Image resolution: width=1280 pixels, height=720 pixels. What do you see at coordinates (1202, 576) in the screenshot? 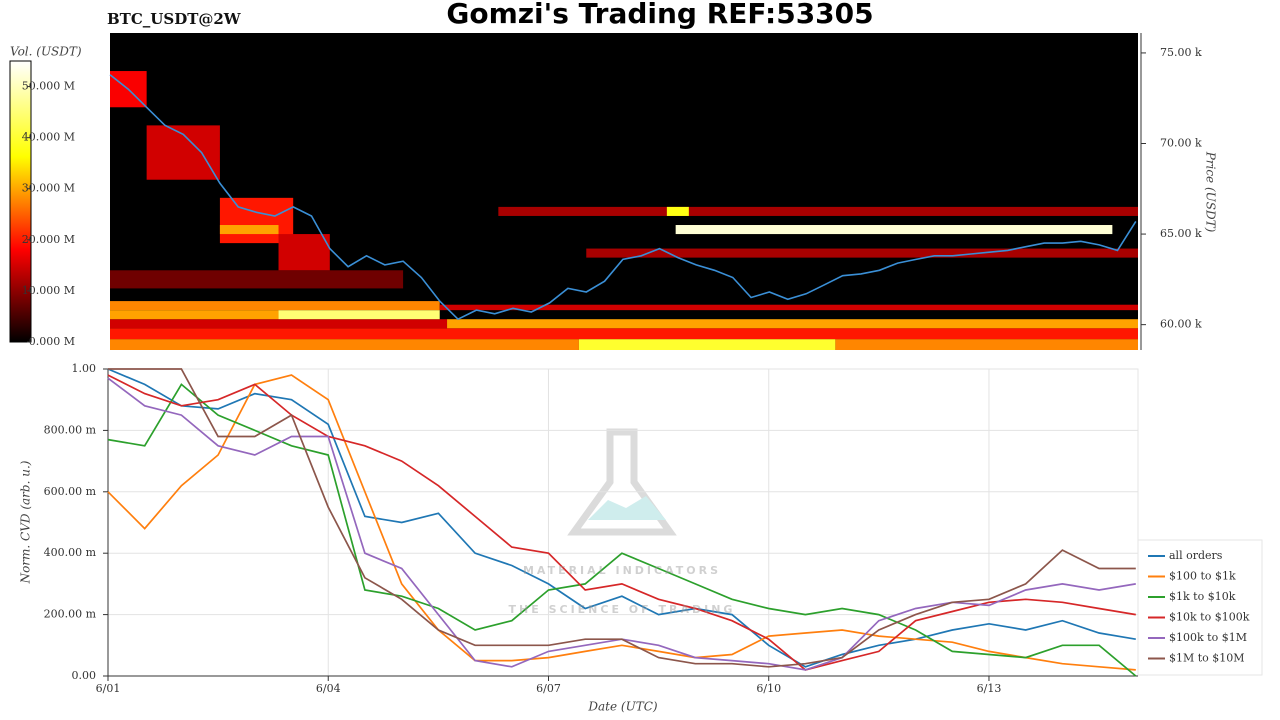
I see `legend-label: $100 to $1k` at bounding box center [1202, 576].